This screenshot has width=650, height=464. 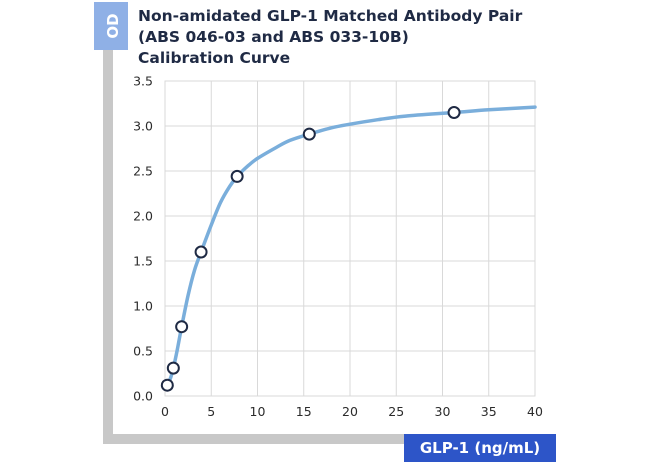 I want to click on x-frame-bar, so click(x=254, y=439).